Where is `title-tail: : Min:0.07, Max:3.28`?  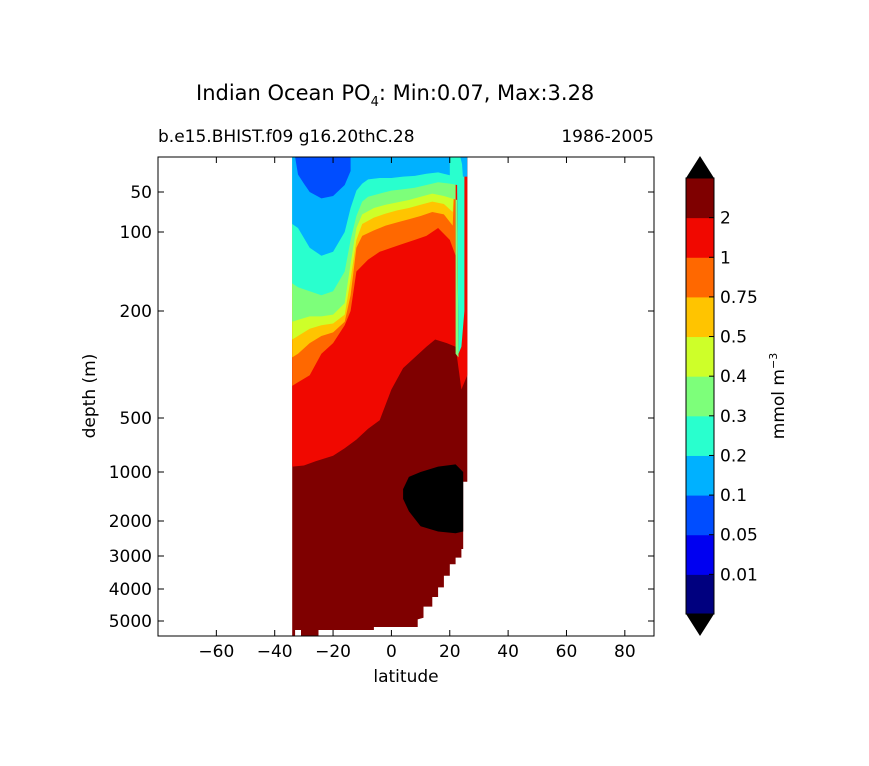
title-tail: : Min:0.07, Max:3.28 is located at coordinates (486, 93).